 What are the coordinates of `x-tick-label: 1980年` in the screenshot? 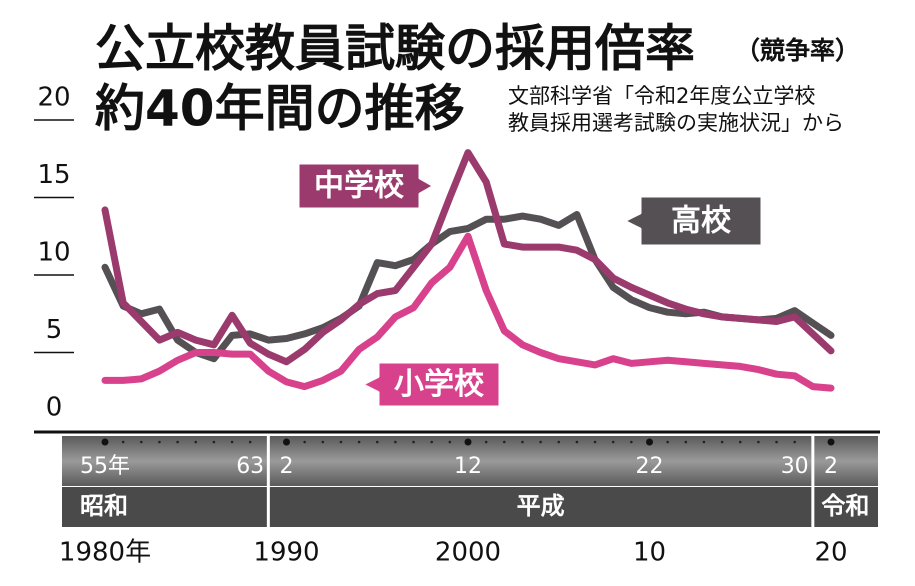 It's located at (105, 553).